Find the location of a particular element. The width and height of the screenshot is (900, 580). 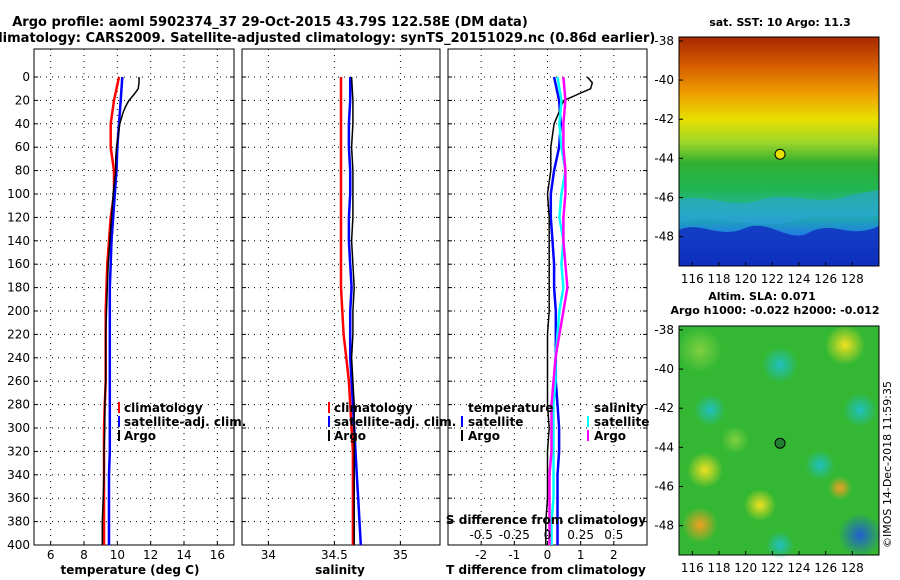

map-x-tick-label: 118 is located at coordinates (719, 279).